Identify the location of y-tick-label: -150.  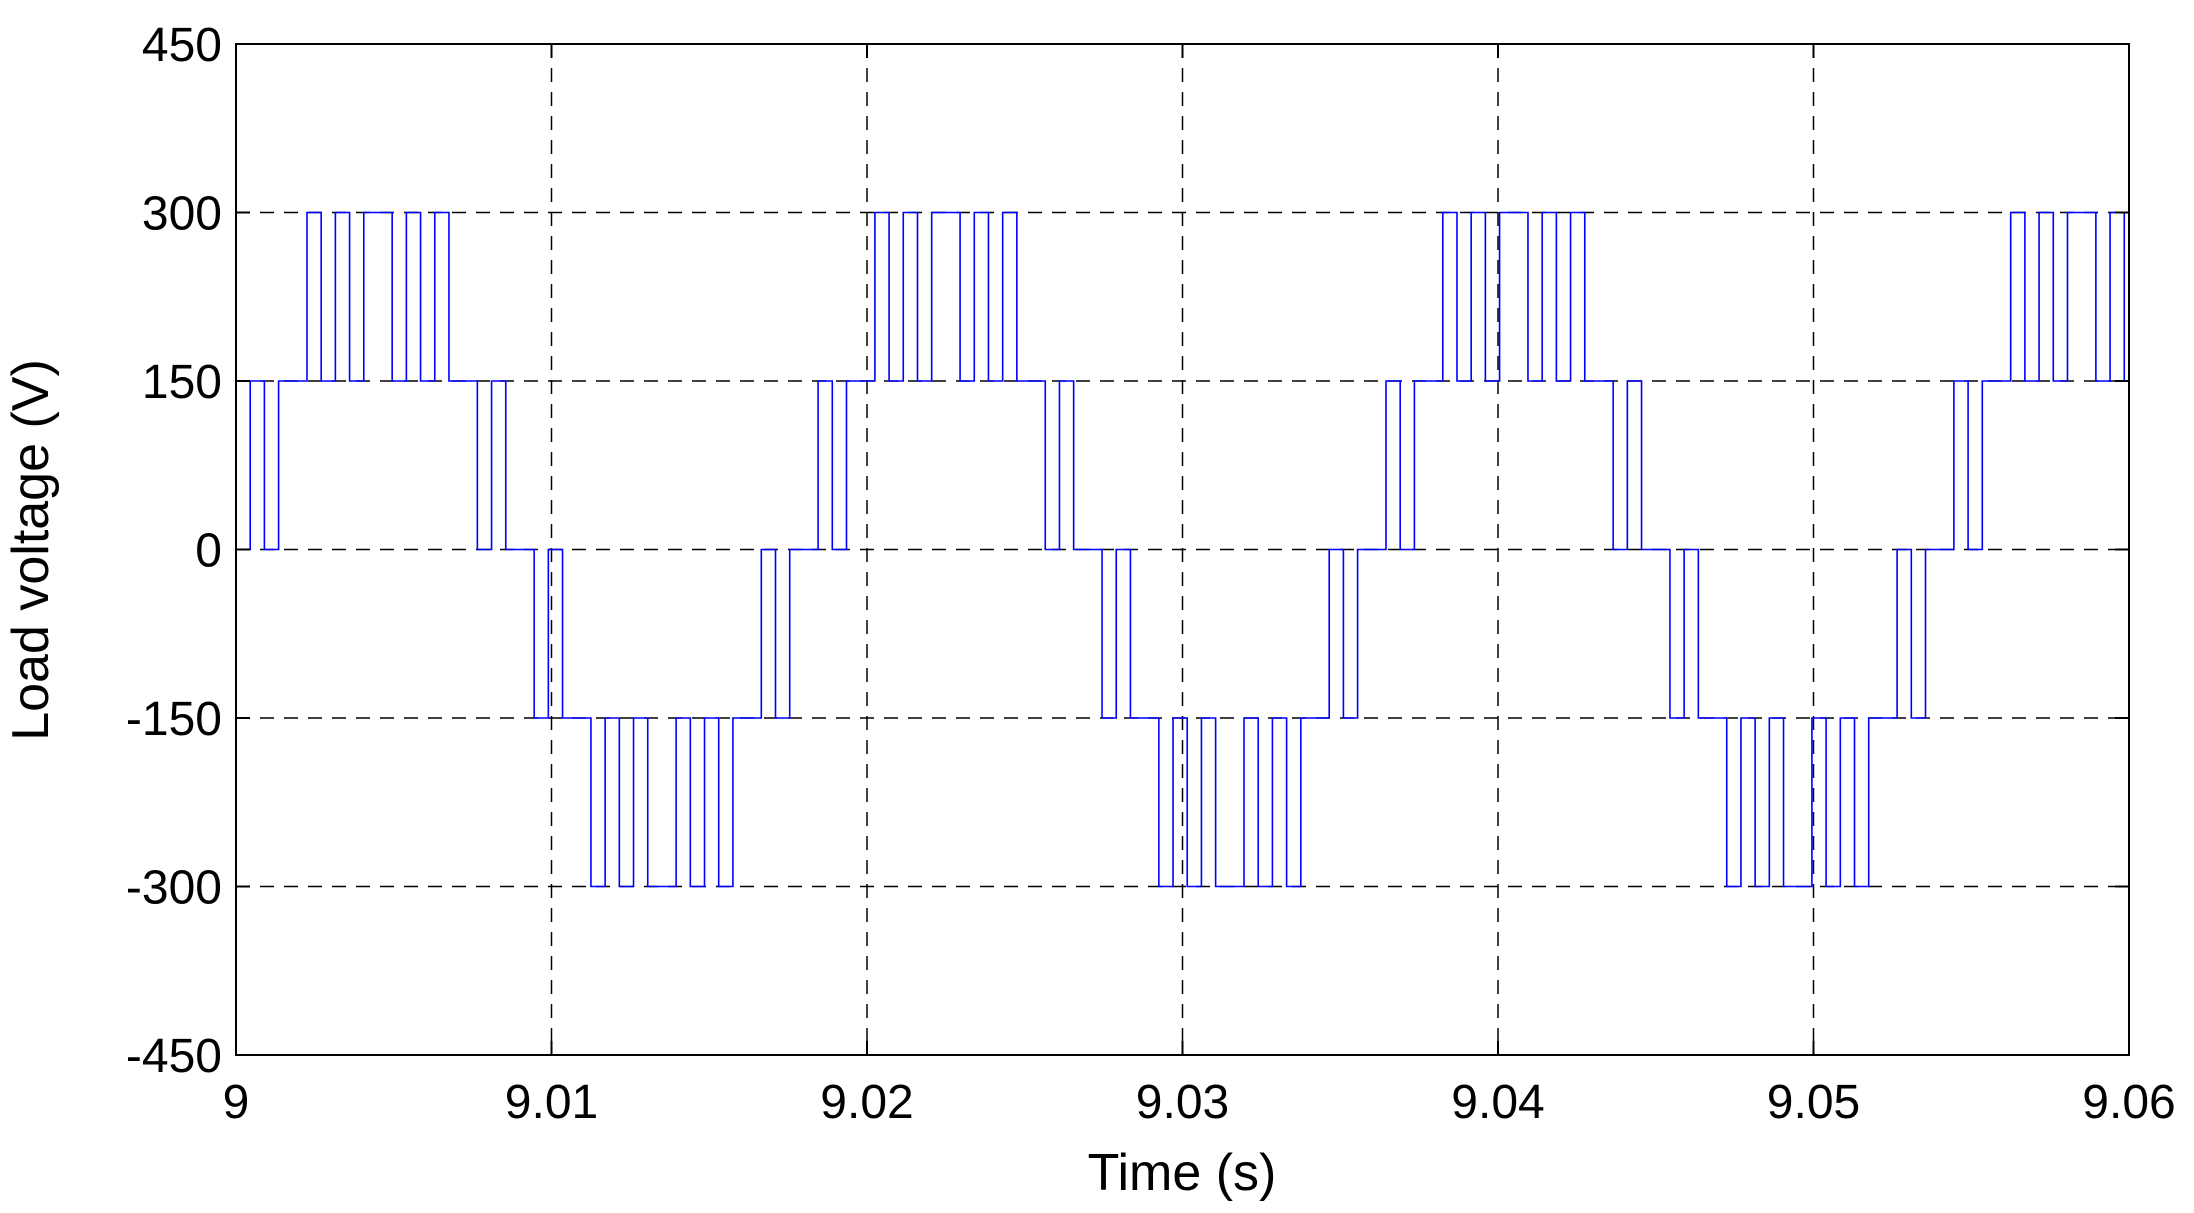
(174, 719).